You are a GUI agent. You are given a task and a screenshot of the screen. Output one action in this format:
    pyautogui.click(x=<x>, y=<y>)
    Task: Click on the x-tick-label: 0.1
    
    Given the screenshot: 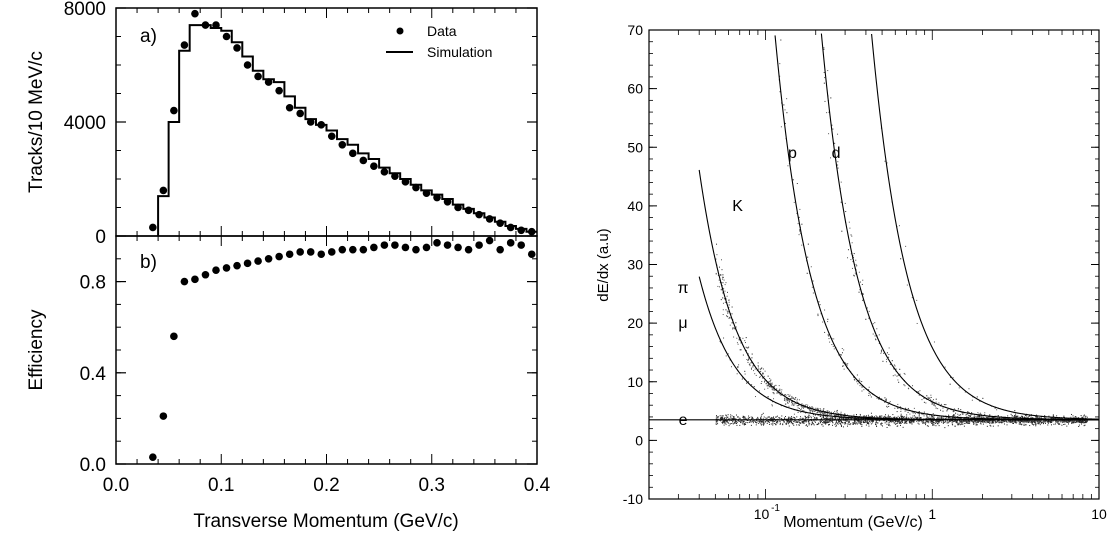 What is the action you would take?
    pyautogui.click(x=221, y=485)
    